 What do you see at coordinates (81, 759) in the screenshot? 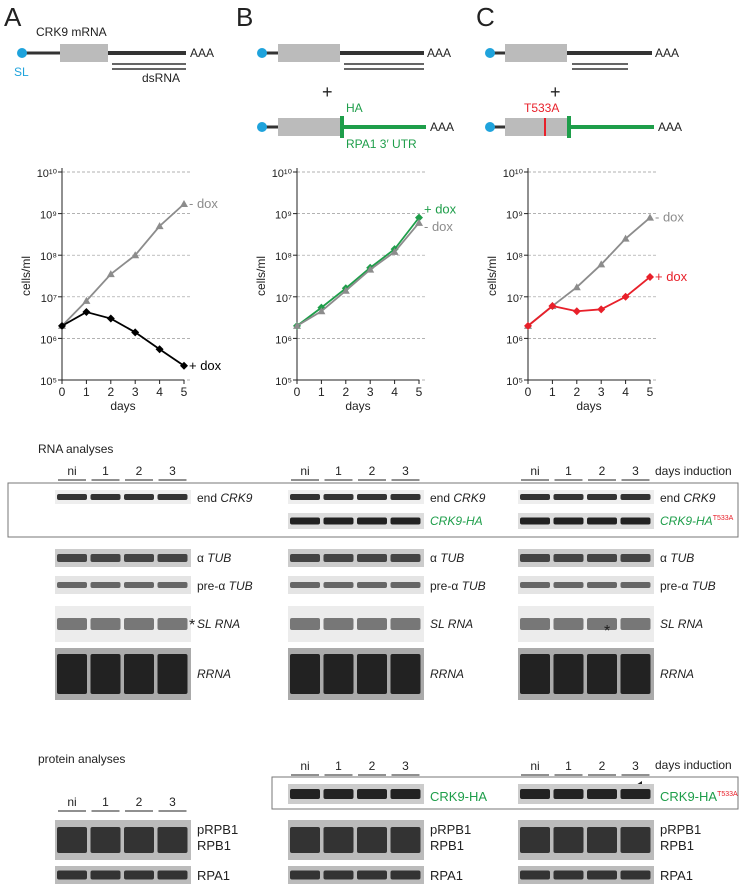
I see `section-title: protein analyses` at bounding box center [81, 759].